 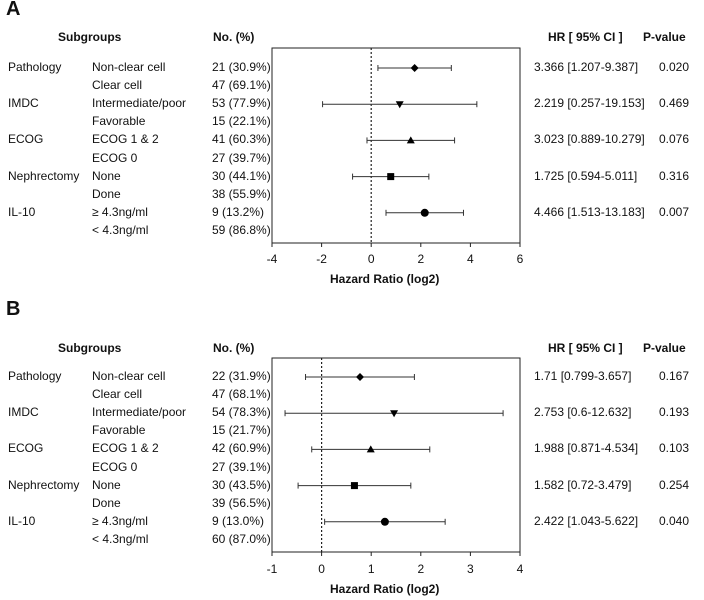 What do you see at coordinates (241, 193) in the screenshot?
I see `row-count: 38 (55.9%)` at bounding box center [241, 193].